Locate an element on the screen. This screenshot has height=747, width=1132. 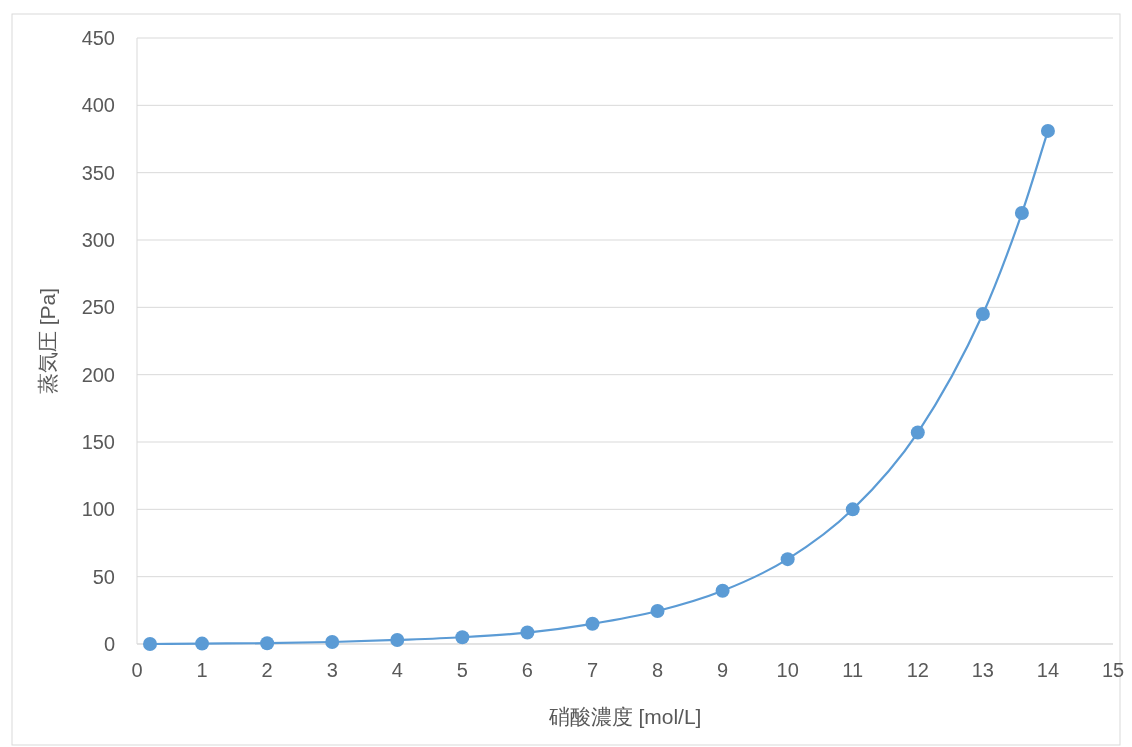
y-tick-label: 150 is located at coordinates (98, 442).